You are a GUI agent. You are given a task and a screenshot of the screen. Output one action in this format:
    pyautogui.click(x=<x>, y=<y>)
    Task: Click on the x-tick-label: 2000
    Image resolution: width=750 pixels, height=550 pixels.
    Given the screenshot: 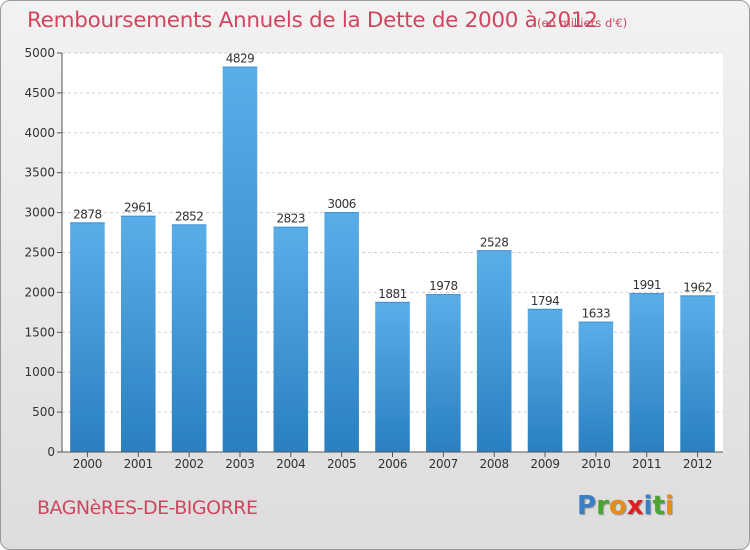 What is the action you would take?
    pyautogui.click(x=87, y=464)
    